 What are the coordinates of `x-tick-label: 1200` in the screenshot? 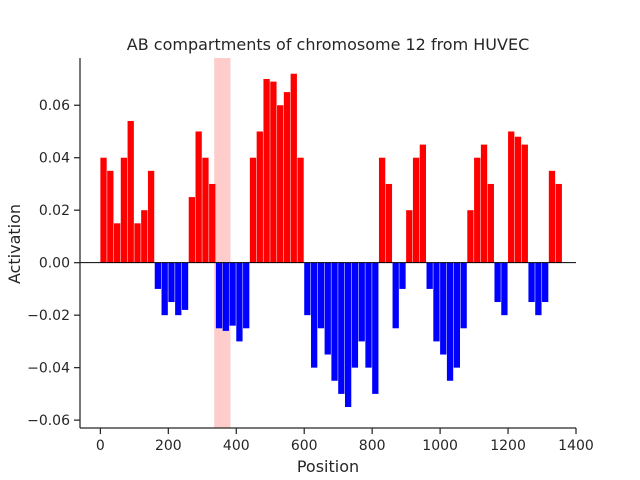 It's located at (508, 446).